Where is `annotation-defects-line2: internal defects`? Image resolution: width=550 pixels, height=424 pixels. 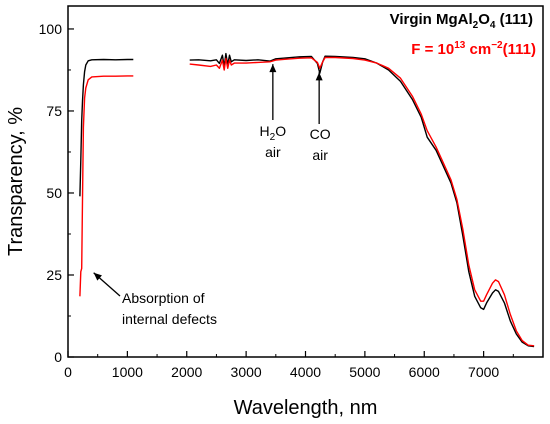 annotation-defects-line2: internal defects is located at coordinates (169, 319).